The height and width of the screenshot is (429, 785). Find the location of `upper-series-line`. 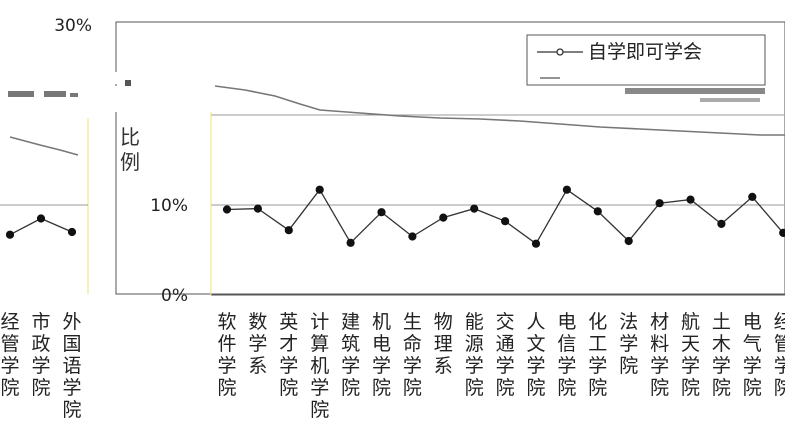

upper-series-line is located at coordinates (499, 110).